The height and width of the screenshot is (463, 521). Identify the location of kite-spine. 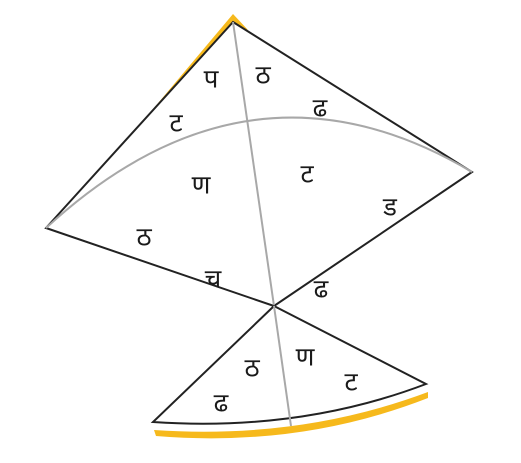
(253, 164).